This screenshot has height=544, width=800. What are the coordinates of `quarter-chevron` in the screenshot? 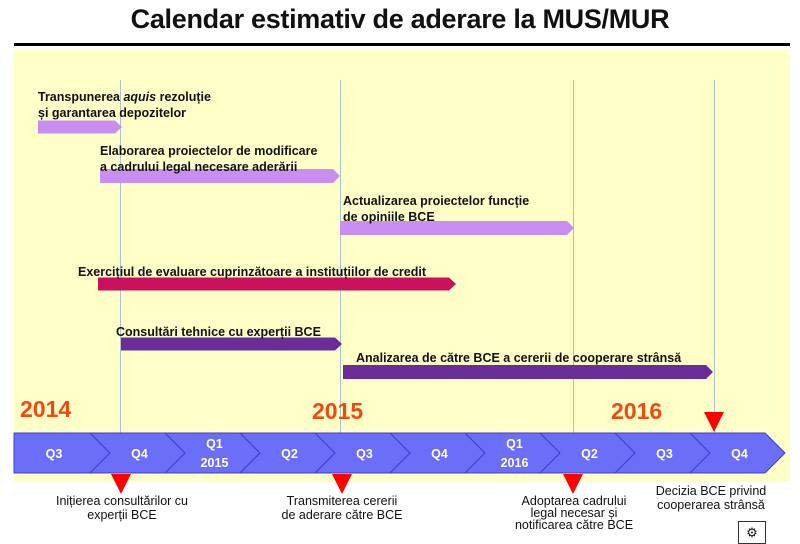 It's located at (737, 453).